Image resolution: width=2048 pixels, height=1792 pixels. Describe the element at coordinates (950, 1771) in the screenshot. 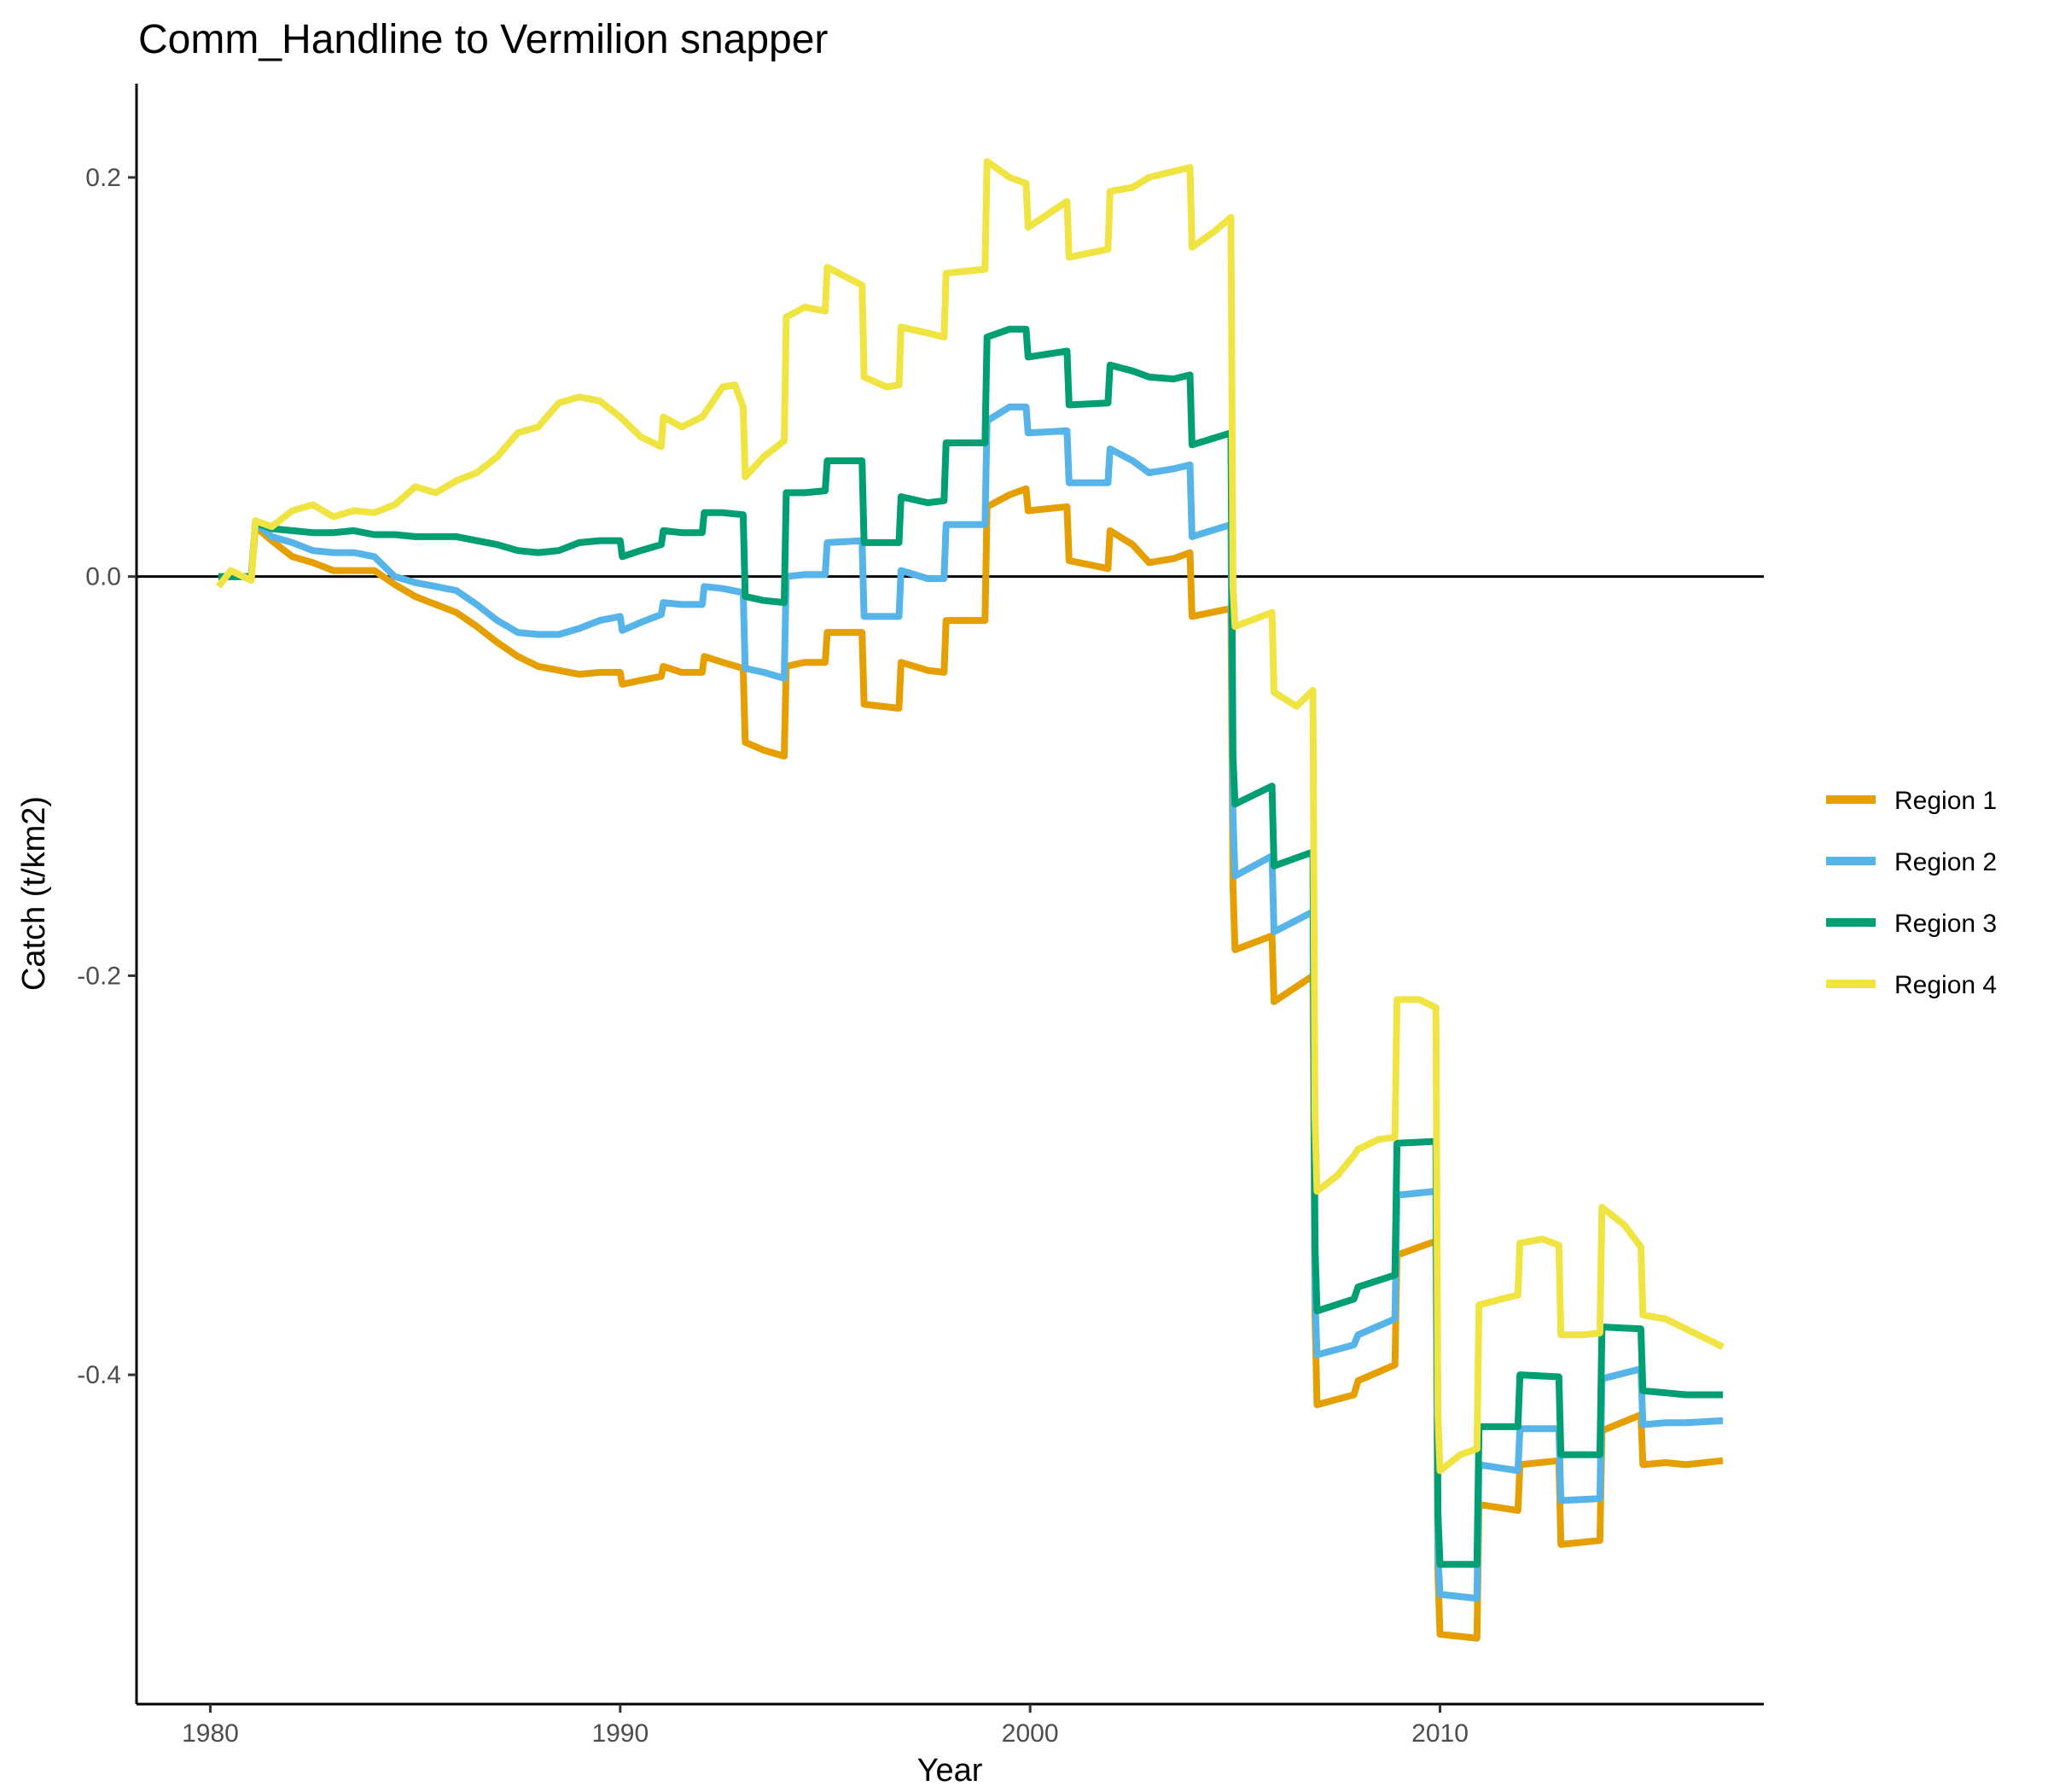

I see `x-axis-title: Year` at that location.